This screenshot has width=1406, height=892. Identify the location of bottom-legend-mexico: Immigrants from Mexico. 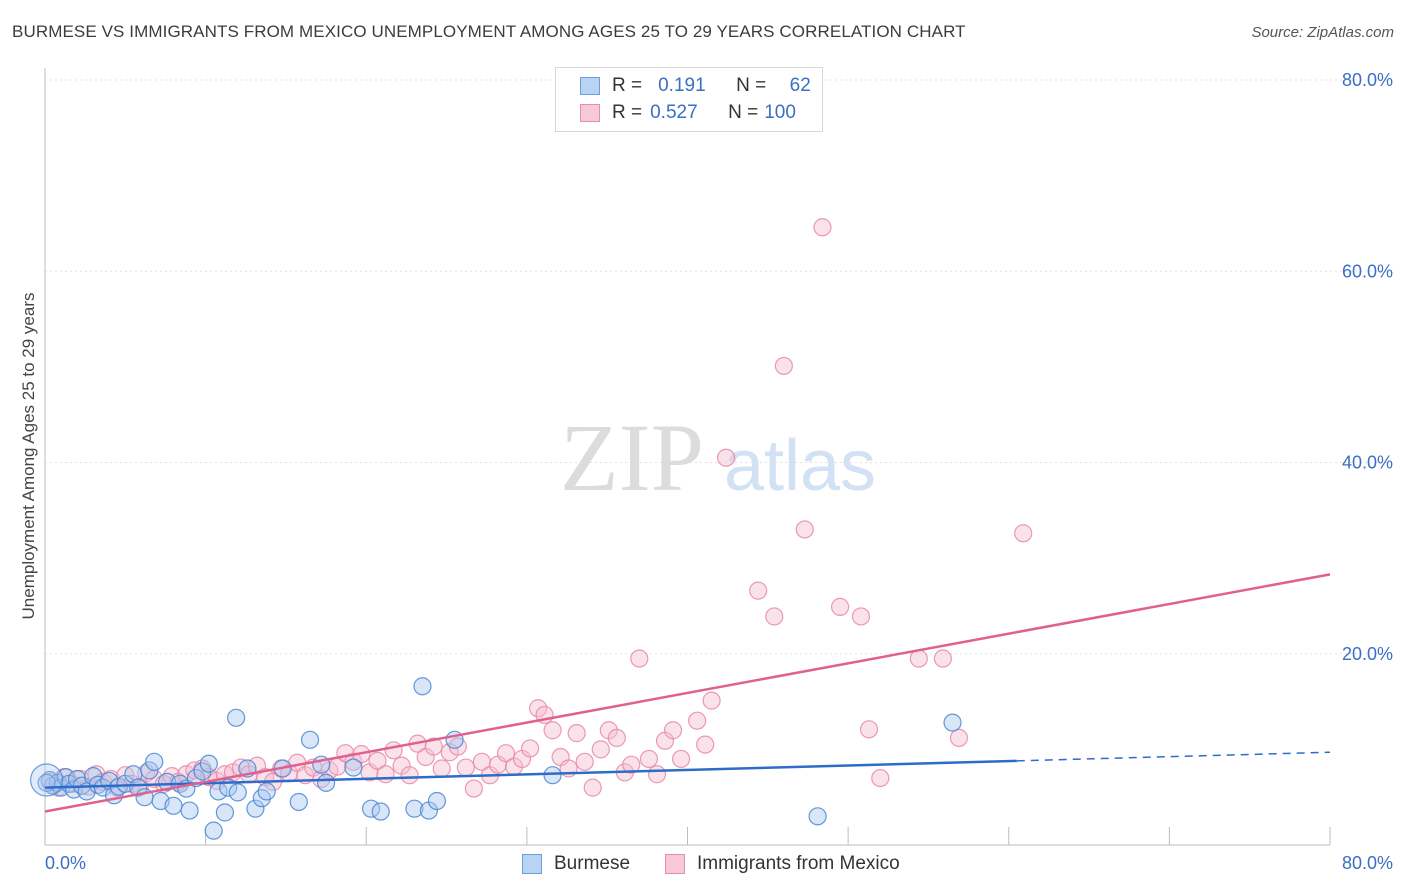
(782, 864).